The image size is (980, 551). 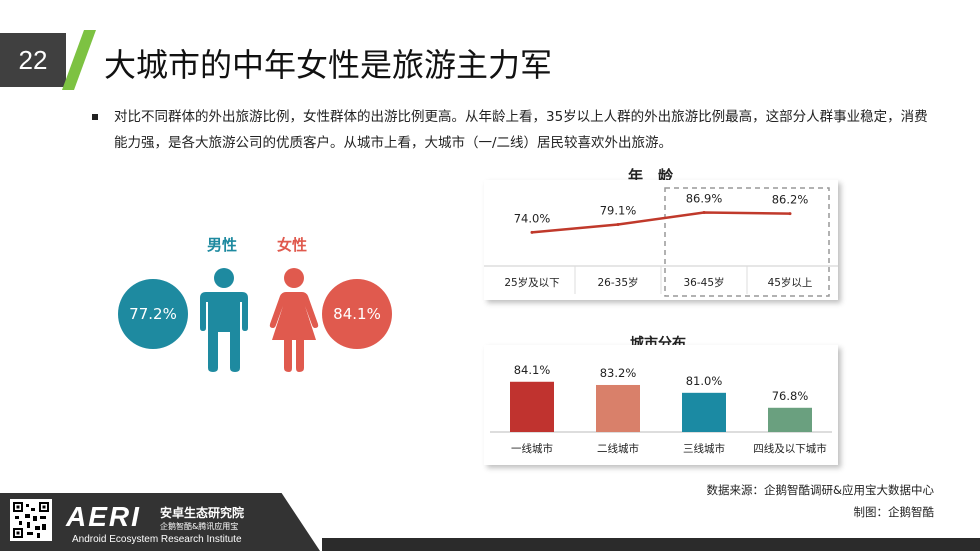 What do you see at coordinates (531, 282) in the screenshot?
I see `age-category-label: 25岁及以下` at bounding box center [531, 282].